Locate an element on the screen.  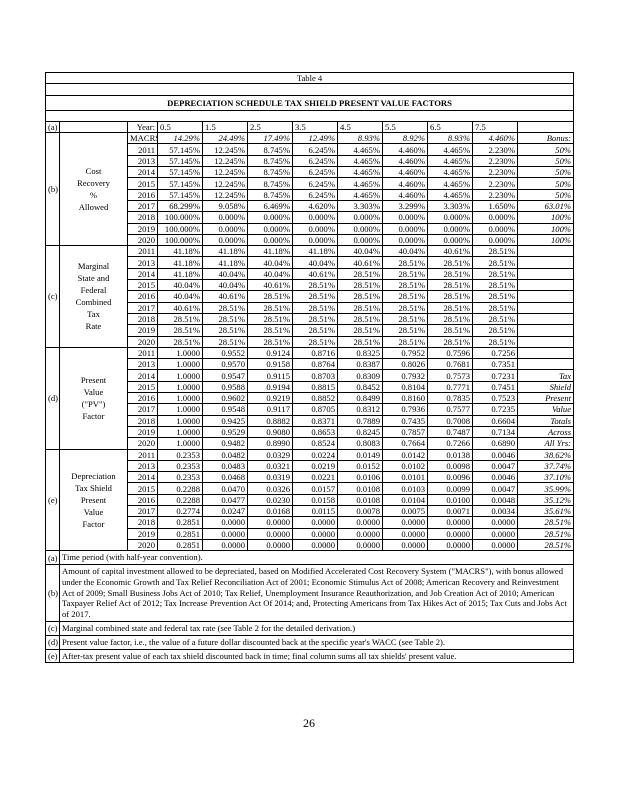
value-cell: 0.9124 is located at coordinates (270, 353).